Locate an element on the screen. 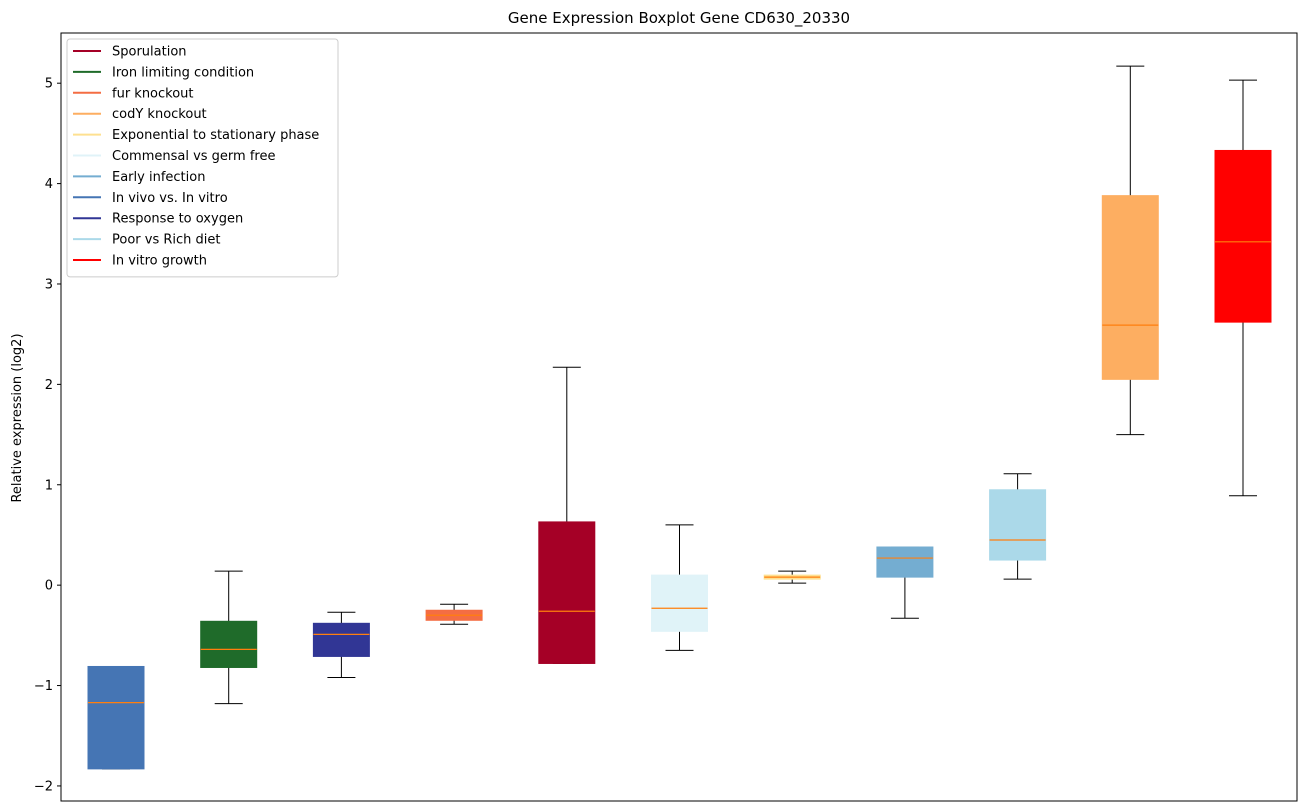 Image resolution: width=1309 pixels, height=812 pixels. legend-item: Exponential to stationary phase is located at coordinates (196, 135).